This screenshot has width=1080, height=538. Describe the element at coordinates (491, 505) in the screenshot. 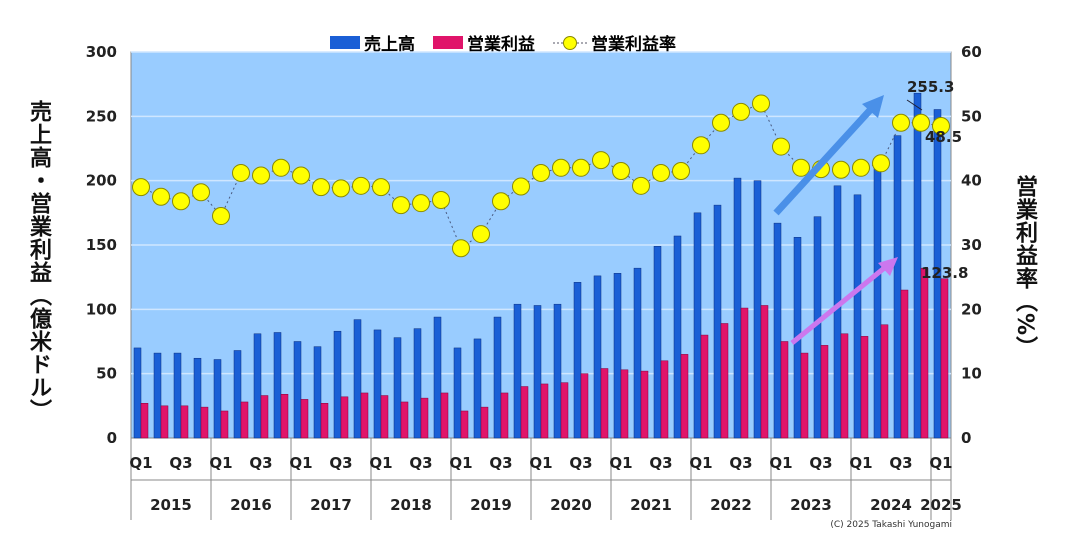

I see `year-label: 2019` at that location.